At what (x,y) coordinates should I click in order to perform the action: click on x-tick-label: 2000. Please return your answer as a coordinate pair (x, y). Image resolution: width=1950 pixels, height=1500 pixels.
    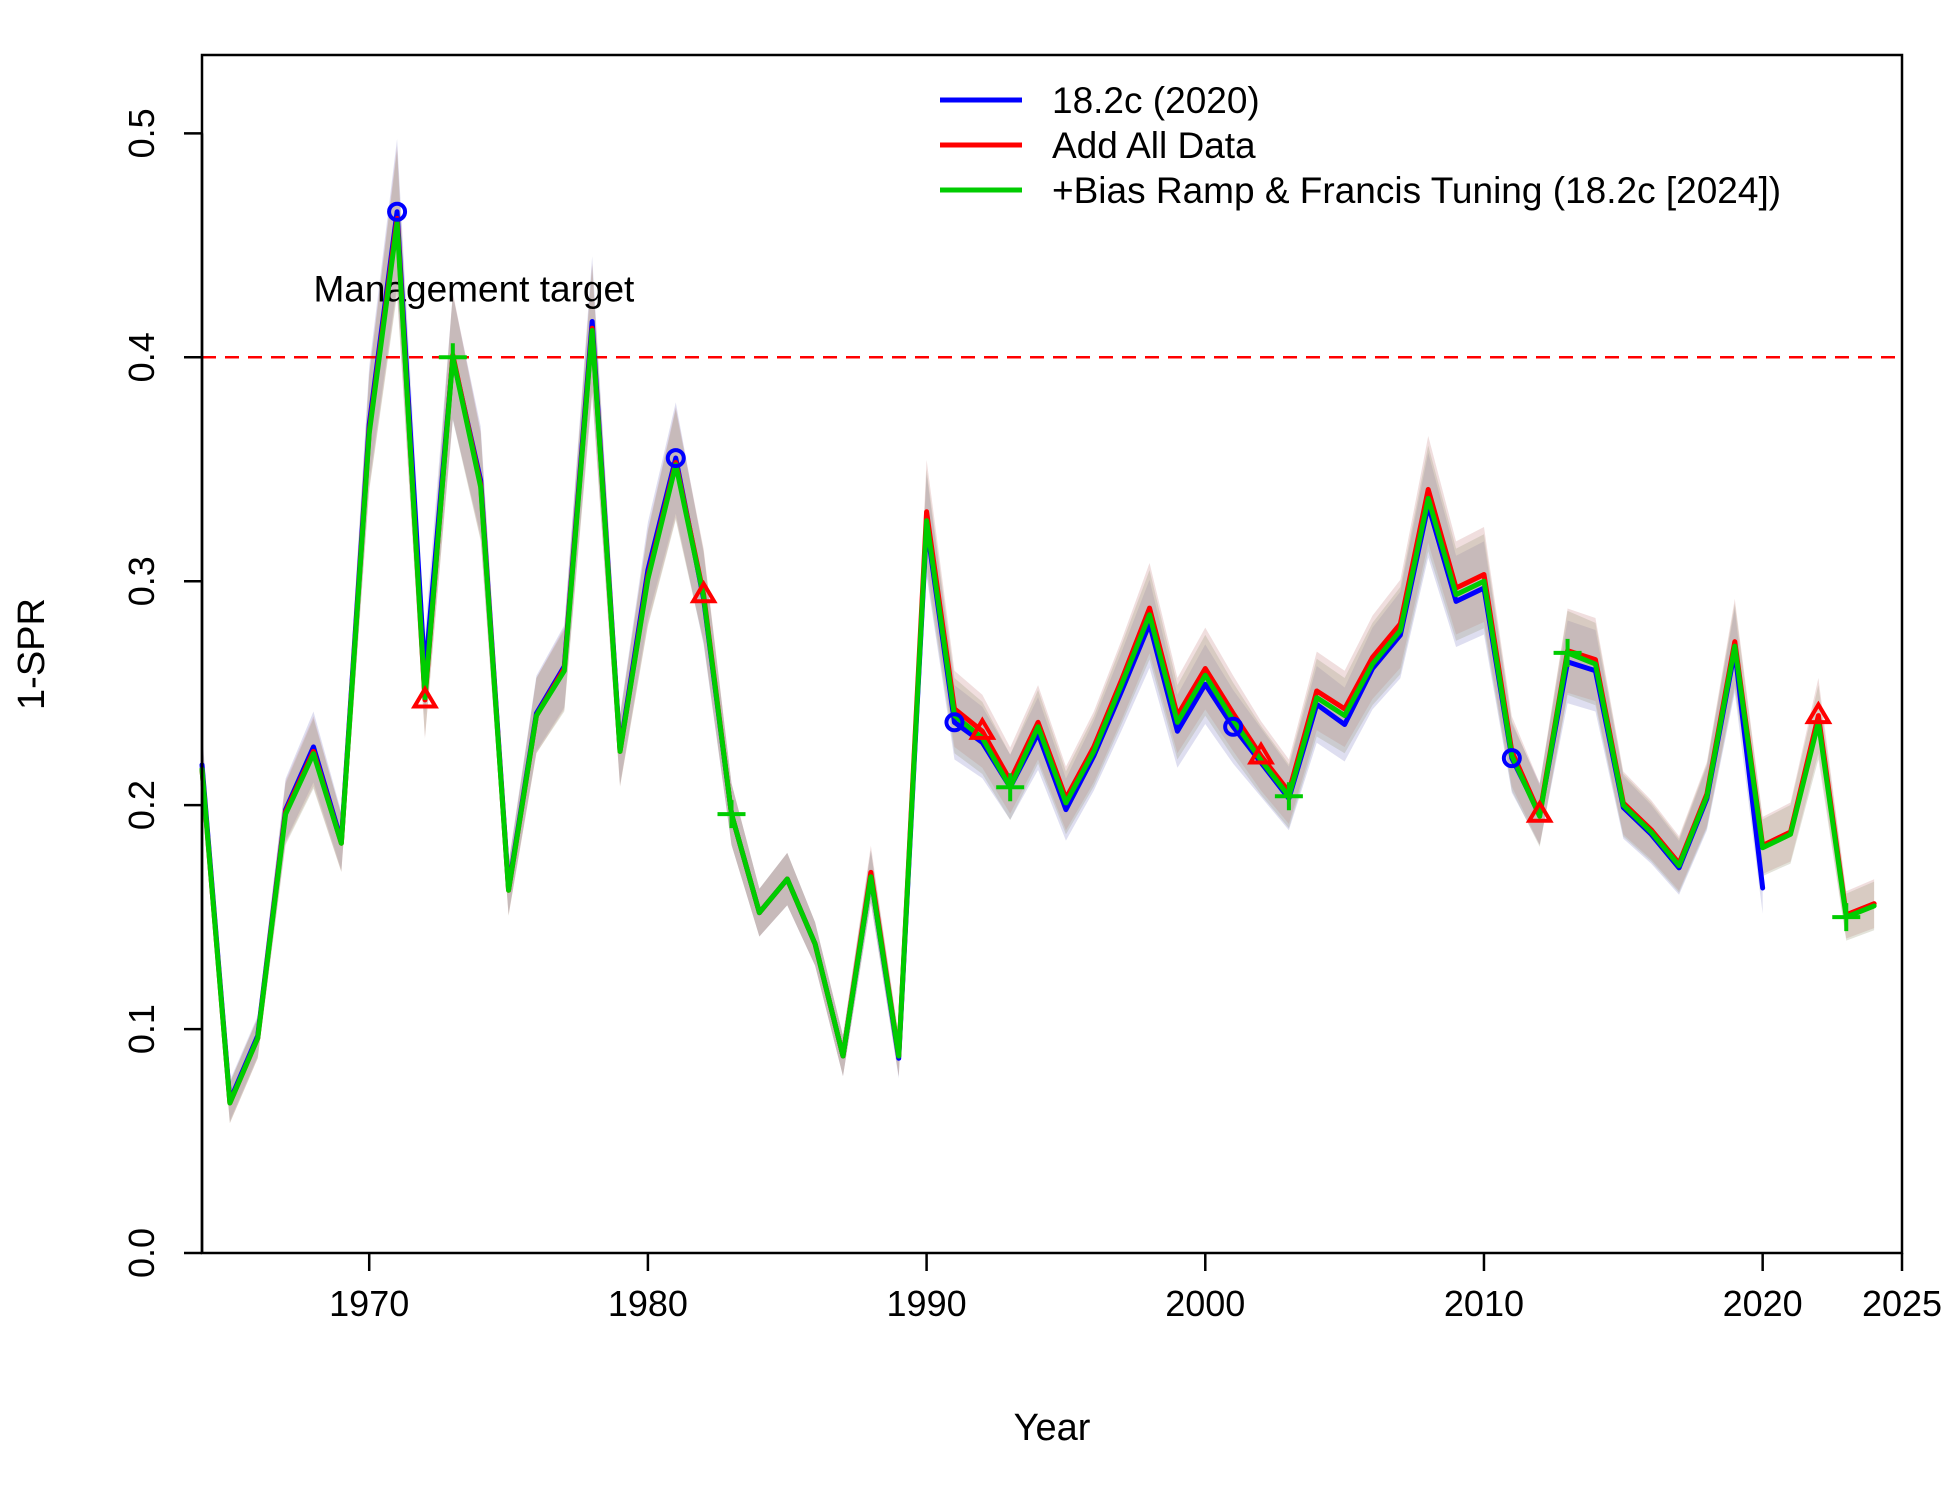
    Looking at the image, I should click on (1205, 1303).